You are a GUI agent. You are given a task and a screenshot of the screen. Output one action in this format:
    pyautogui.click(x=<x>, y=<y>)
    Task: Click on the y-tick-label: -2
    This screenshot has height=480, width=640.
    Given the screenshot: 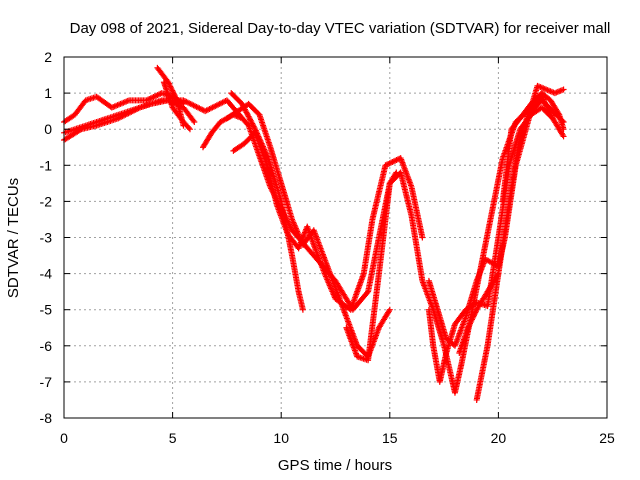 What is the action you would take?
    pyautogui.click(x=46, y=201)
    